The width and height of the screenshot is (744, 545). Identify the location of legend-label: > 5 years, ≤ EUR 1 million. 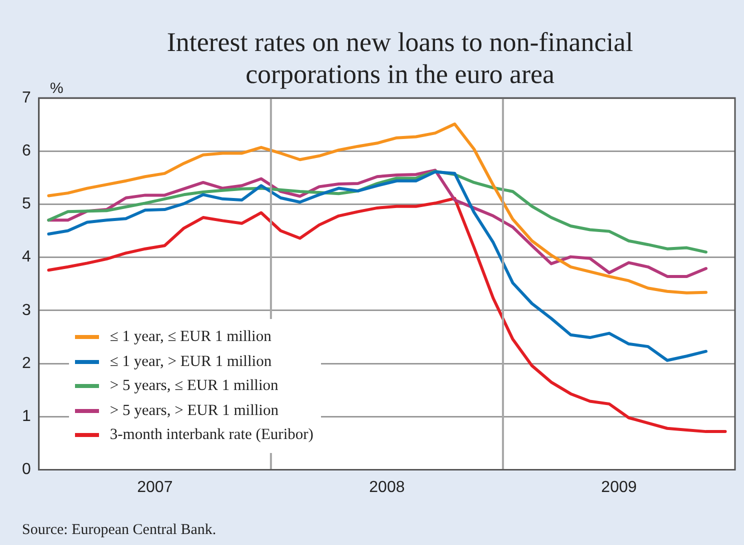
(194, 386).